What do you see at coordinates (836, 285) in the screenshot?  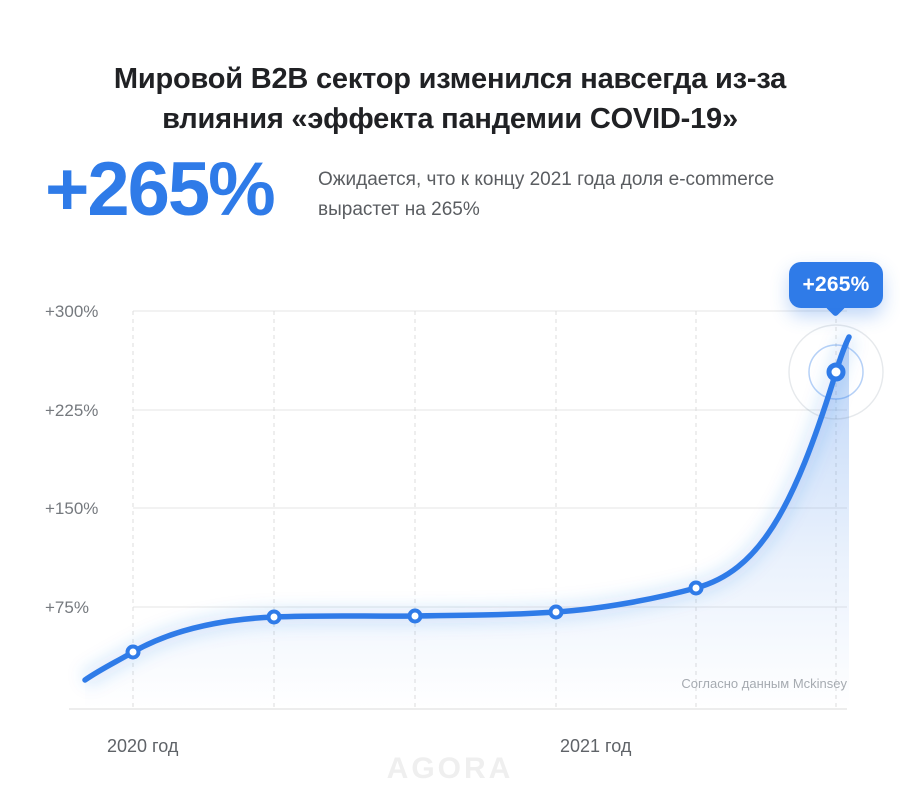 I see `value-tooltip: +265%` at bounding box center [836, 285].